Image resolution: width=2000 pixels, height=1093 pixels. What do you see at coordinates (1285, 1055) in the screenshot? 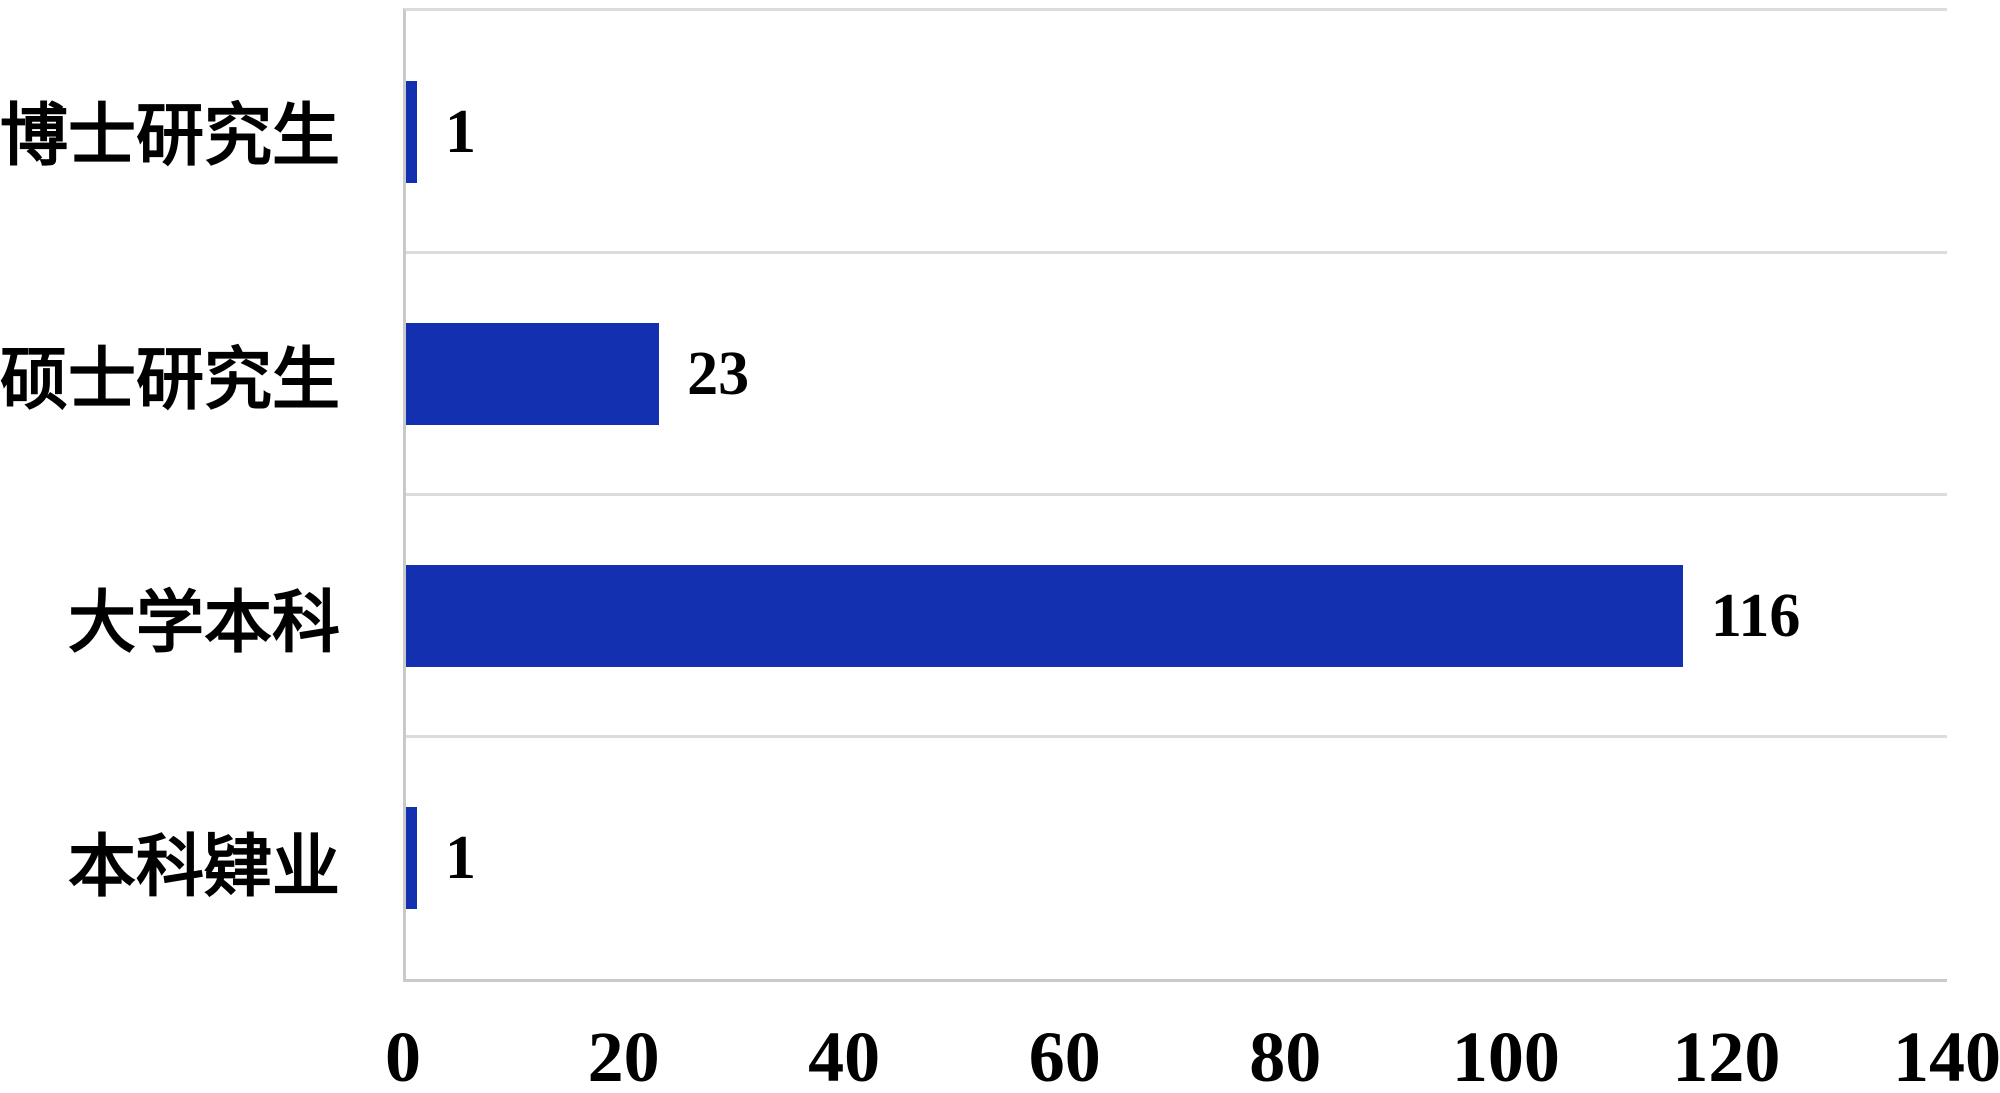
I see `x-tick-label: 80` at bounding box center [1285, 1055].